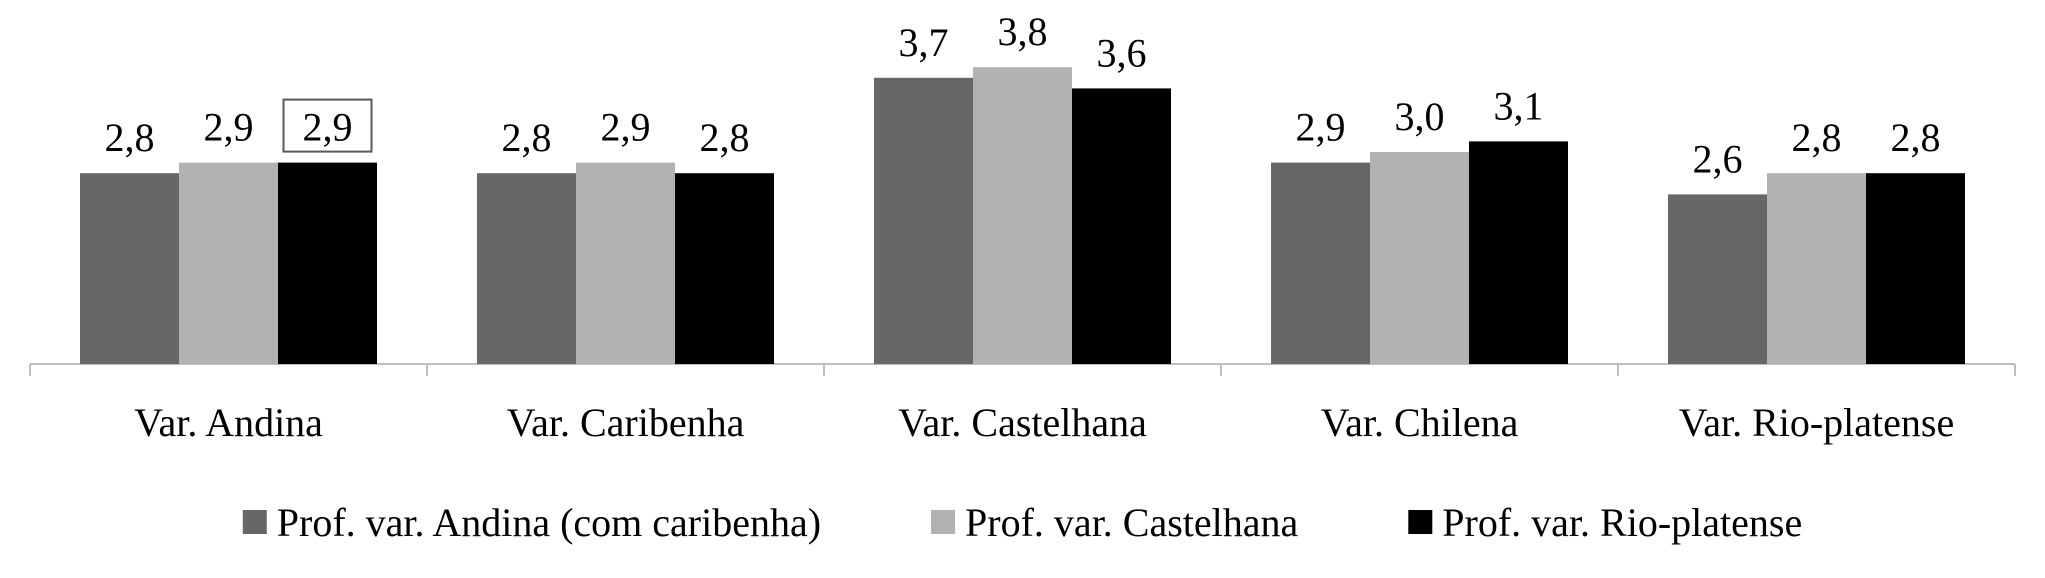 This screenshot has width=2045, height=578. Describe the element at coordinates (1122, 52) in the screenshot. I see `value-label: 3,6` at that location.